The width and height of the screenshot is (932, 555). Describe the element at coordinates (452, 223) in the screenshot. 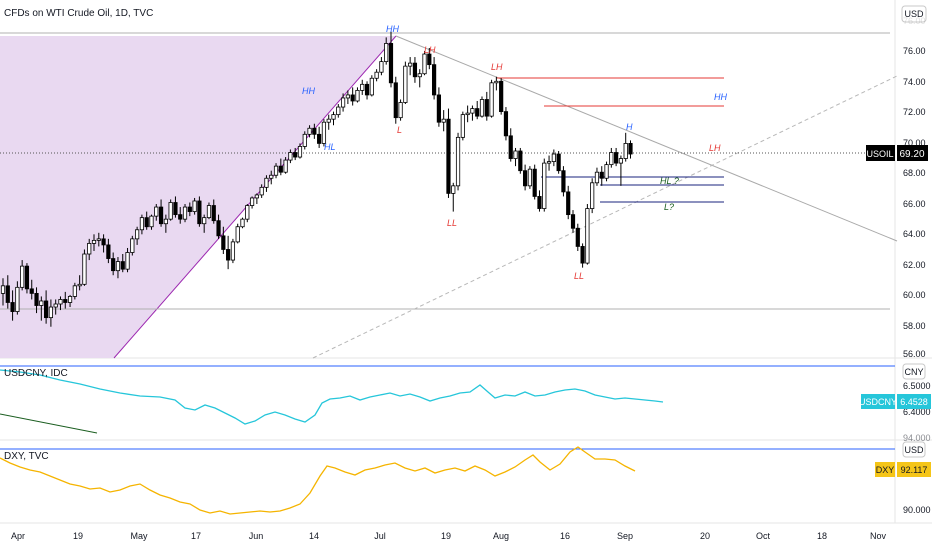

I see `pattern-label: LL` at that location.